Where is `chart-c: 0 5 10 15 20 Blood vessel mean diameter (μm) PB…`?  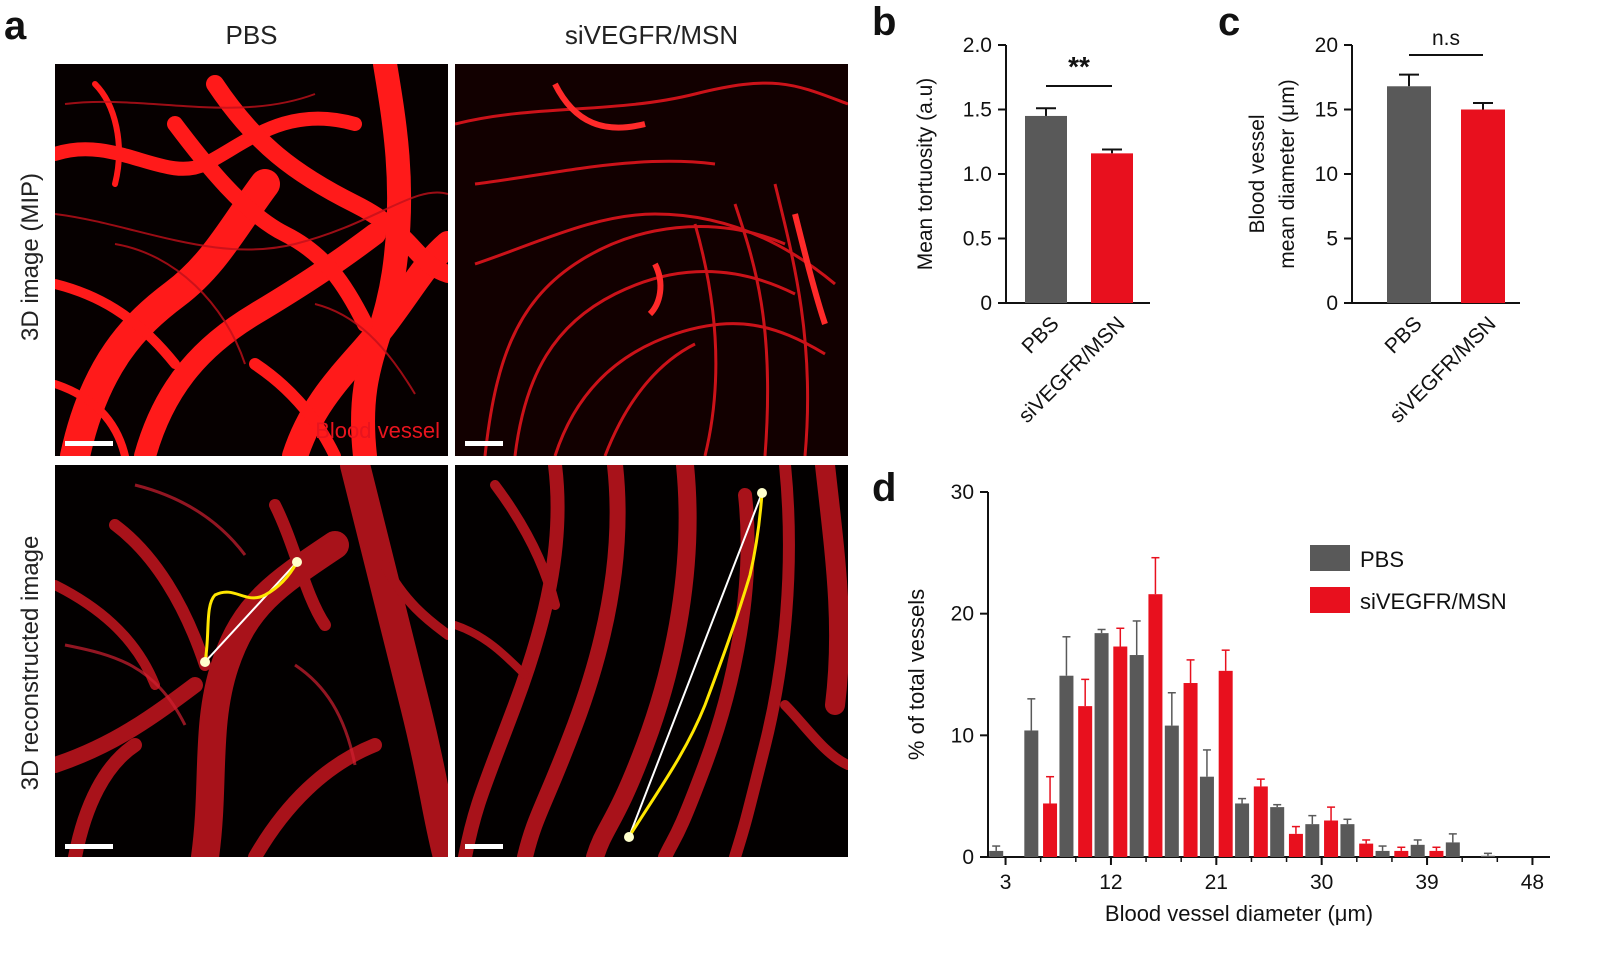 chart-c: 0 5 10 15 20 Blood vessel mean diameter (μm) PB… is located at coordinates (1383, 227).